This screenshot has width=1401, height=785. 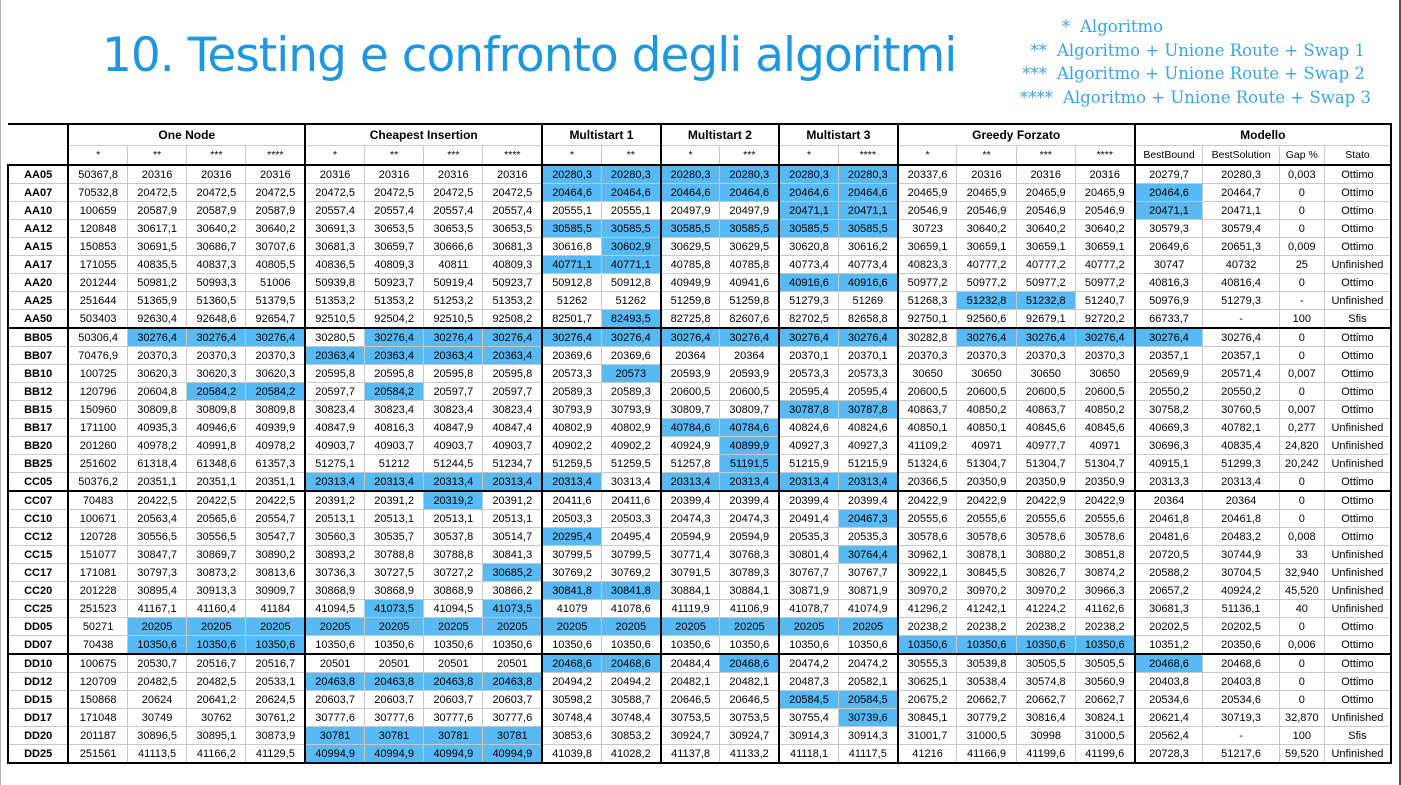 I want to click on table-cell: 20595,8, so click(x=334, y=373).